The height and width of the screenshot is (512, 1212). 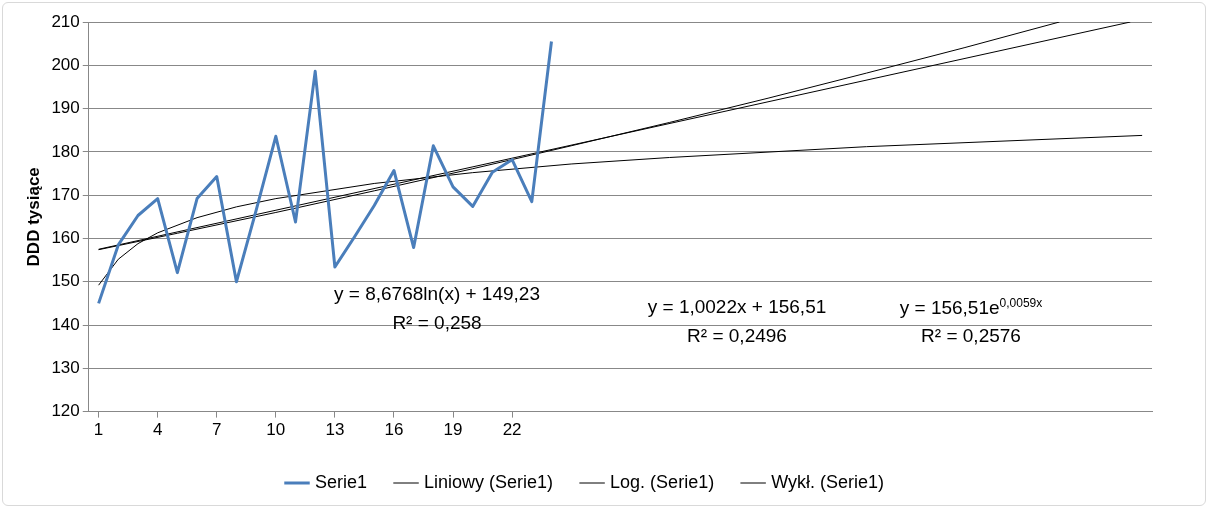 What do you see at coordinates (65, 194) in the screenshot?
I see `y-tick-label: 170` at bounding box center [65, 194].